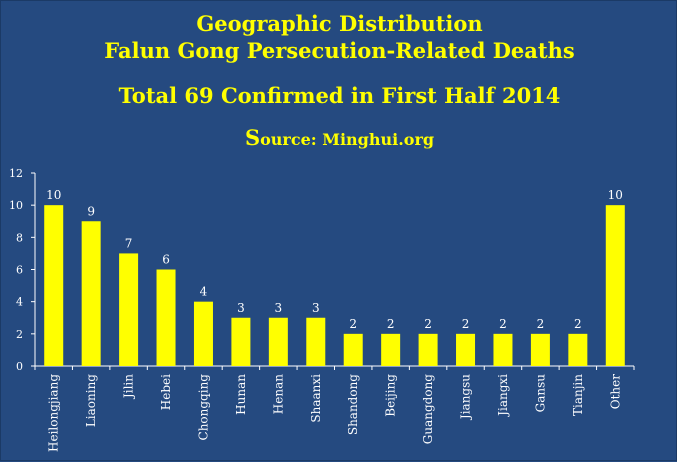 This screenshot has height=462, width=677. I want to click on chart-source: Source: Minghui.org, so click(339, 137).